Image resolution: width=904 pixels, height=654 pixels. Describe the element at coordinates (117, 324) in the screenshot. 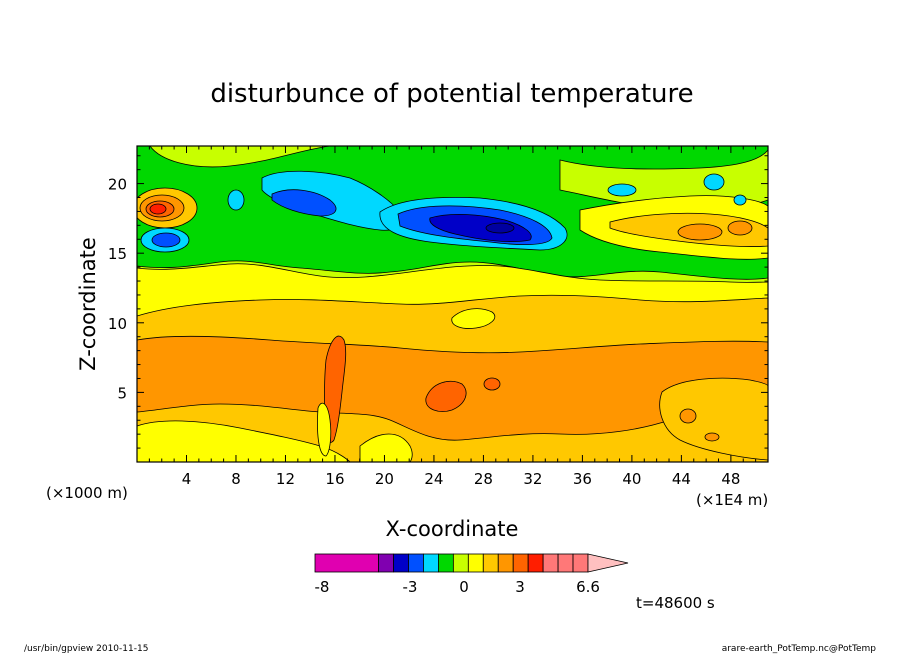

I see `y-tick-label: 10` at that location.